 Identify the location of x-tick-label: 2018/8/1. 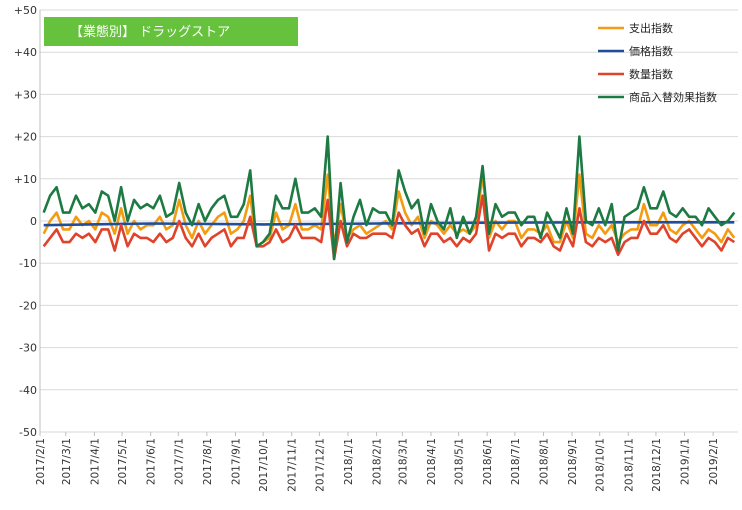
(544, 461).